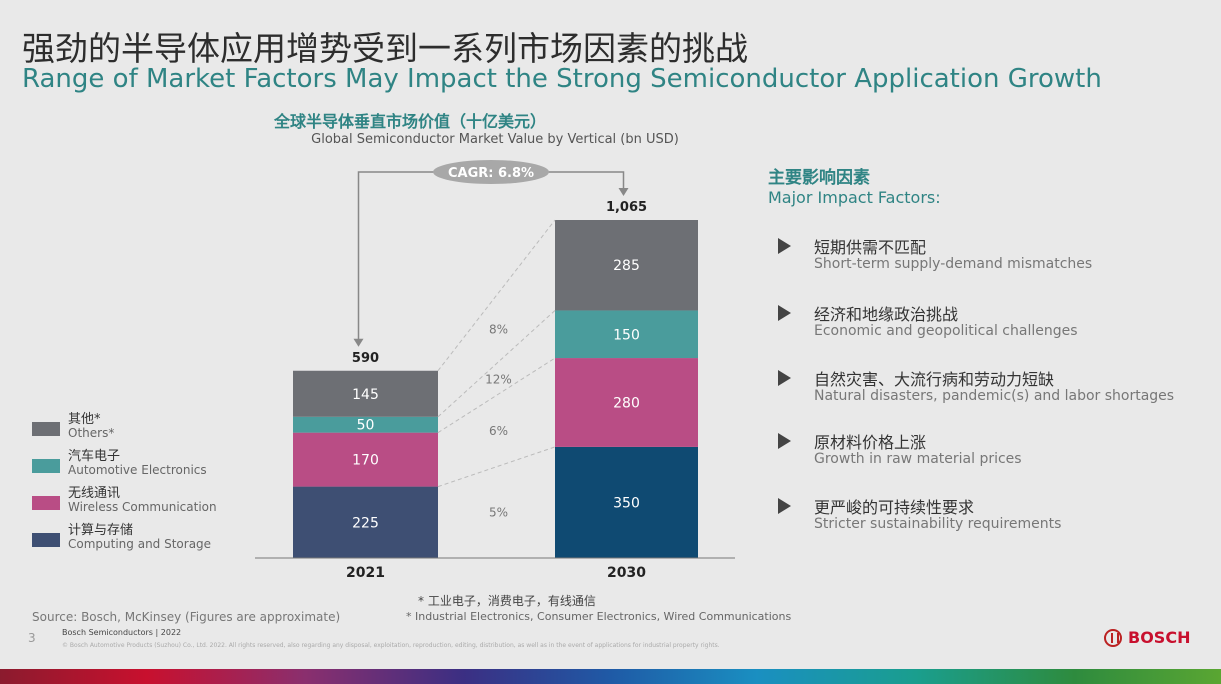  What do you see at coordinates (918, 459) in the screenshot?
I see `factor-label-en: Growth in raw material prices` at bounding box center [918, 459].